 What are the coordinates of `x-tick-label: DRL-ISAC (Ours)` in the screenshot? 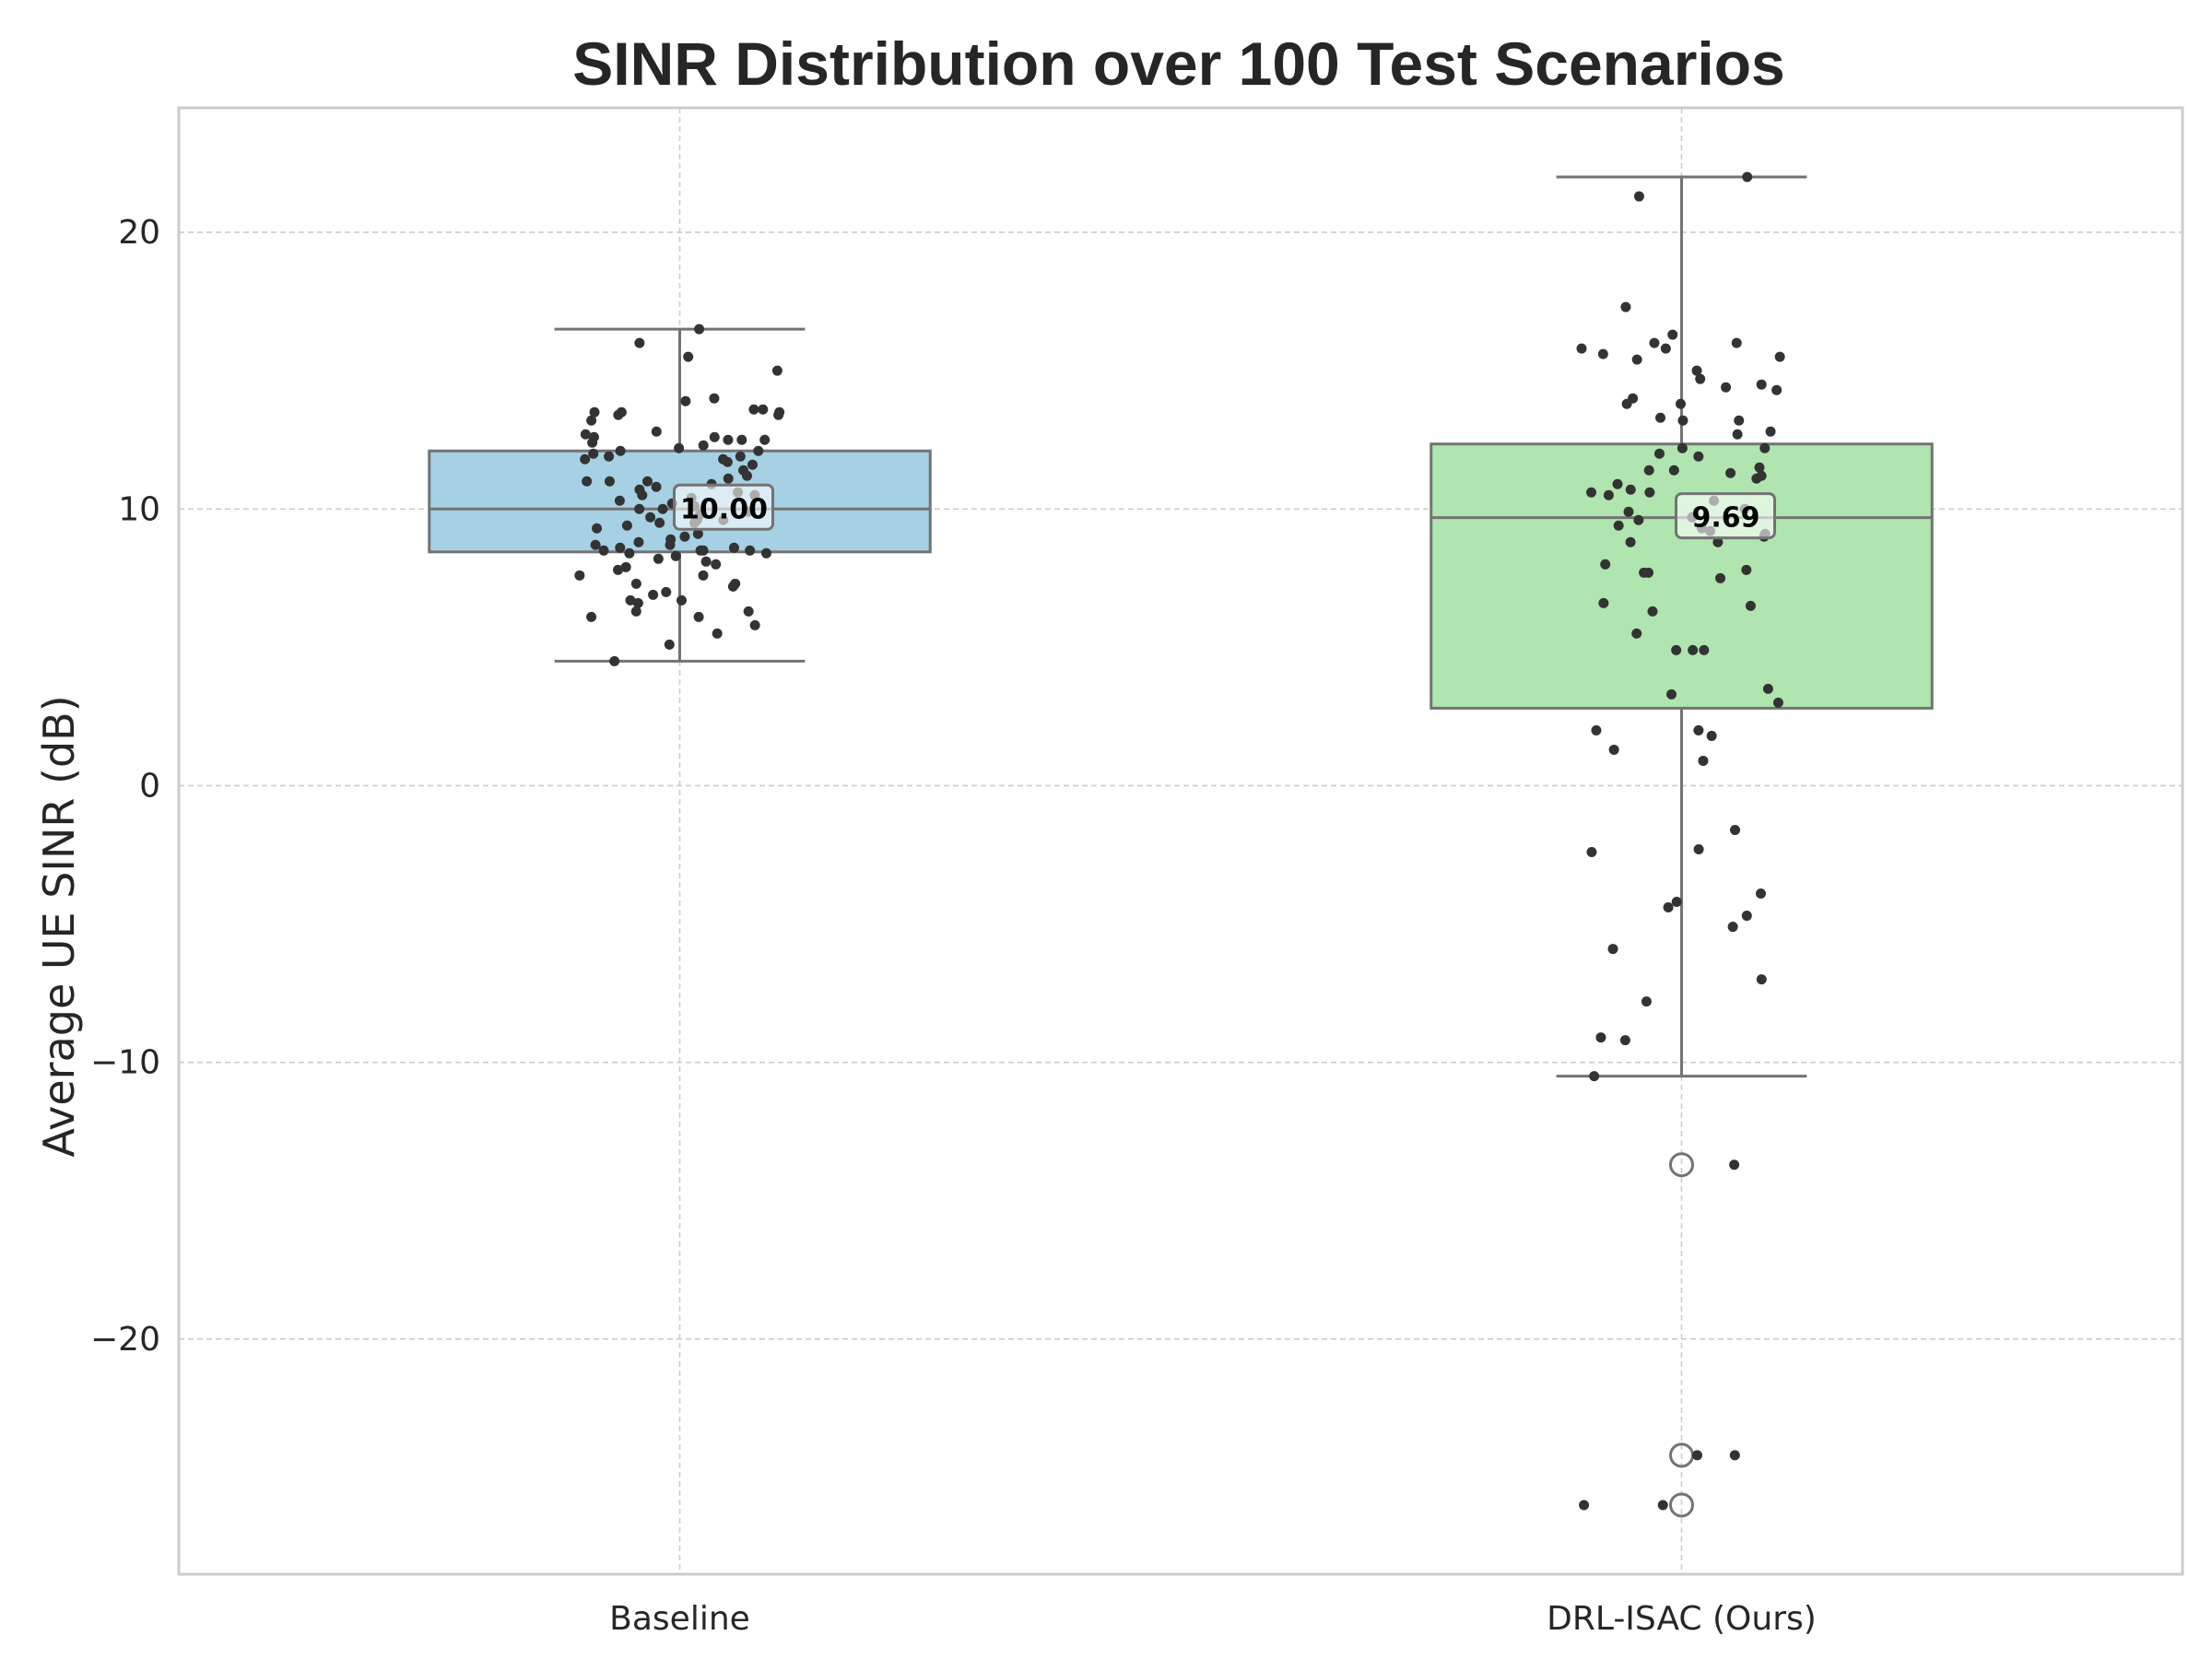 It's located at (1682, 1619).